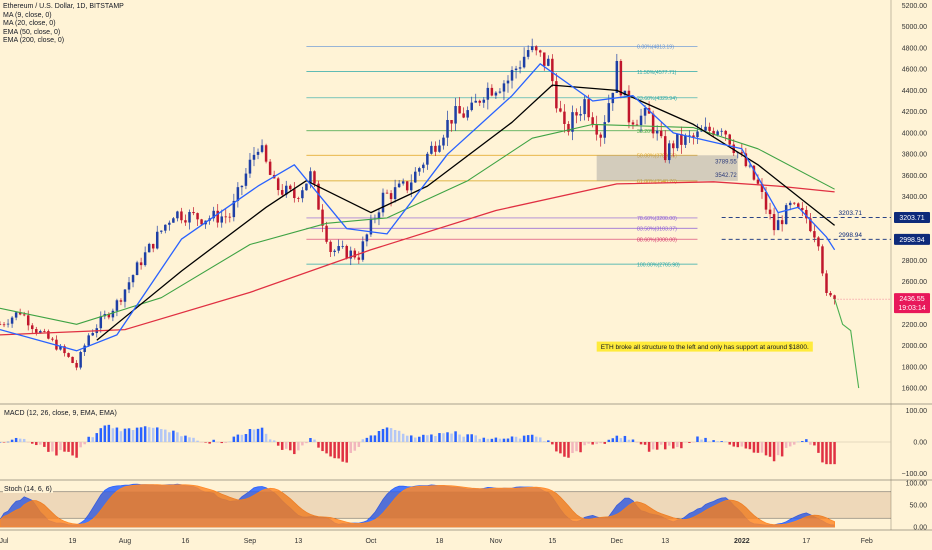 This screenshot has width=932, height=550. What do you see at coordinates (665, 541) in the screenshot?
I see `time-tick-label: 13` at bounding box center [665, 541].